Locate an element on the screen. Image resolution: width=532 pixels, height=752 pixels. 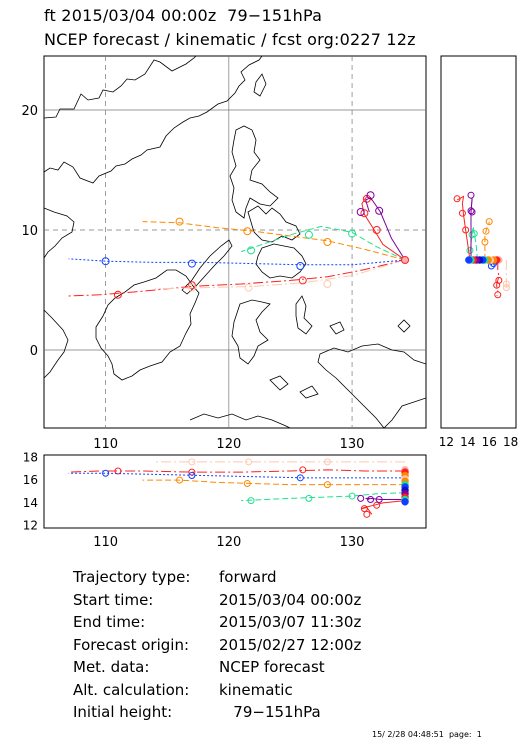
side-x-tick-label: 16 is located at coordinates (489, 442).